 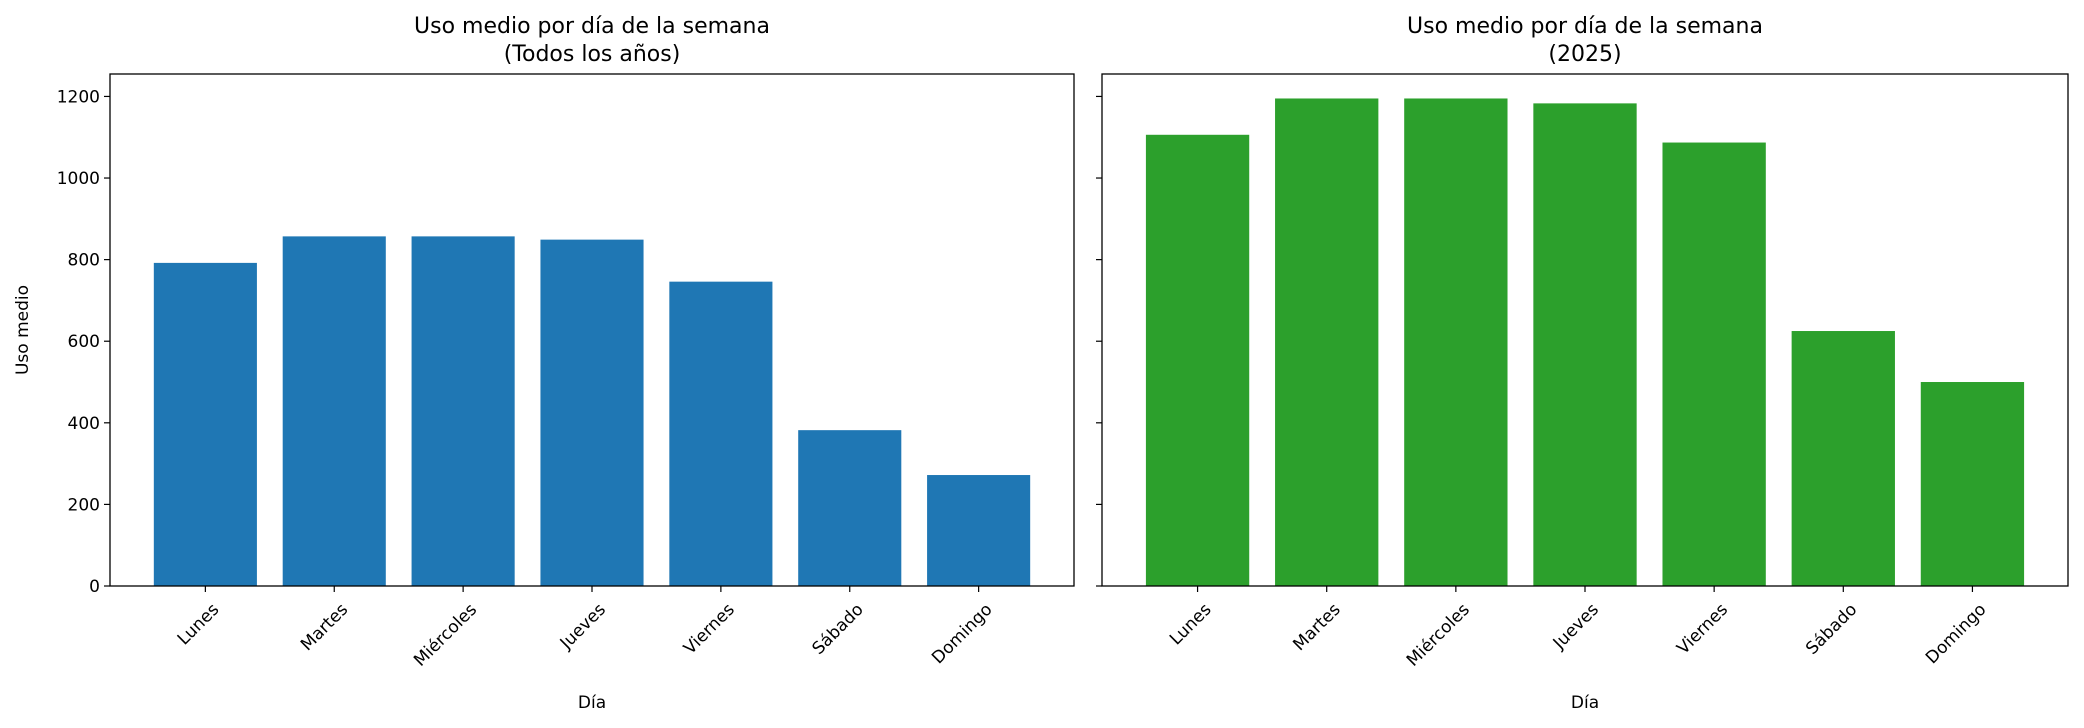 What do you see at coordinates (84, 505) in the screenshot?
I see `y-tick-label: 200` at bounding box center [84, 505].